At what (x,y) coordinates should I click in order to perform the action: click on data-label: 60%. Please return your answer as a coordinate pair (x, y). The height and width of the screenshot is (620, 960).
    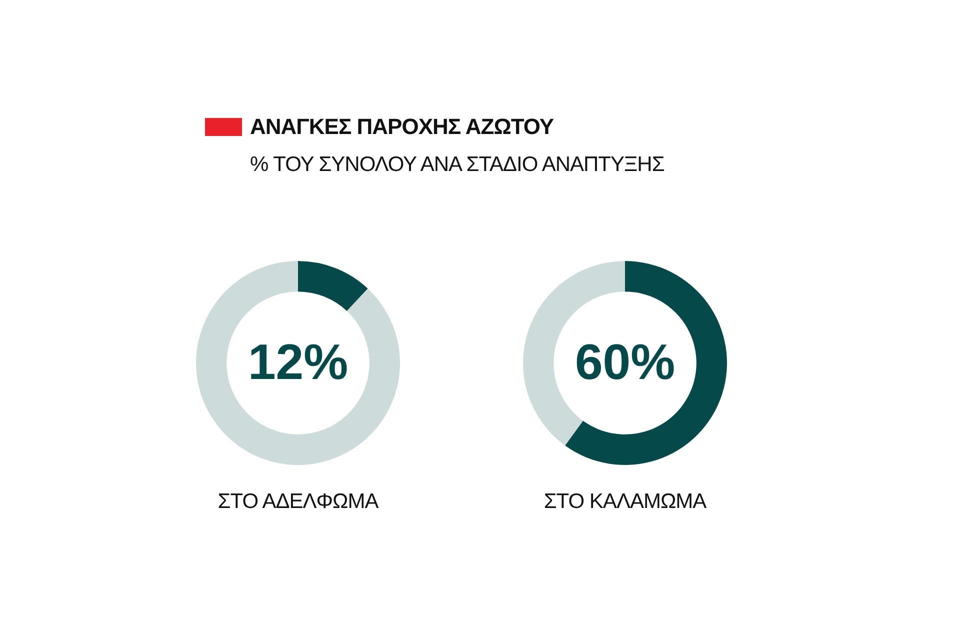
    Looking at the image, I should click on (625, 362).